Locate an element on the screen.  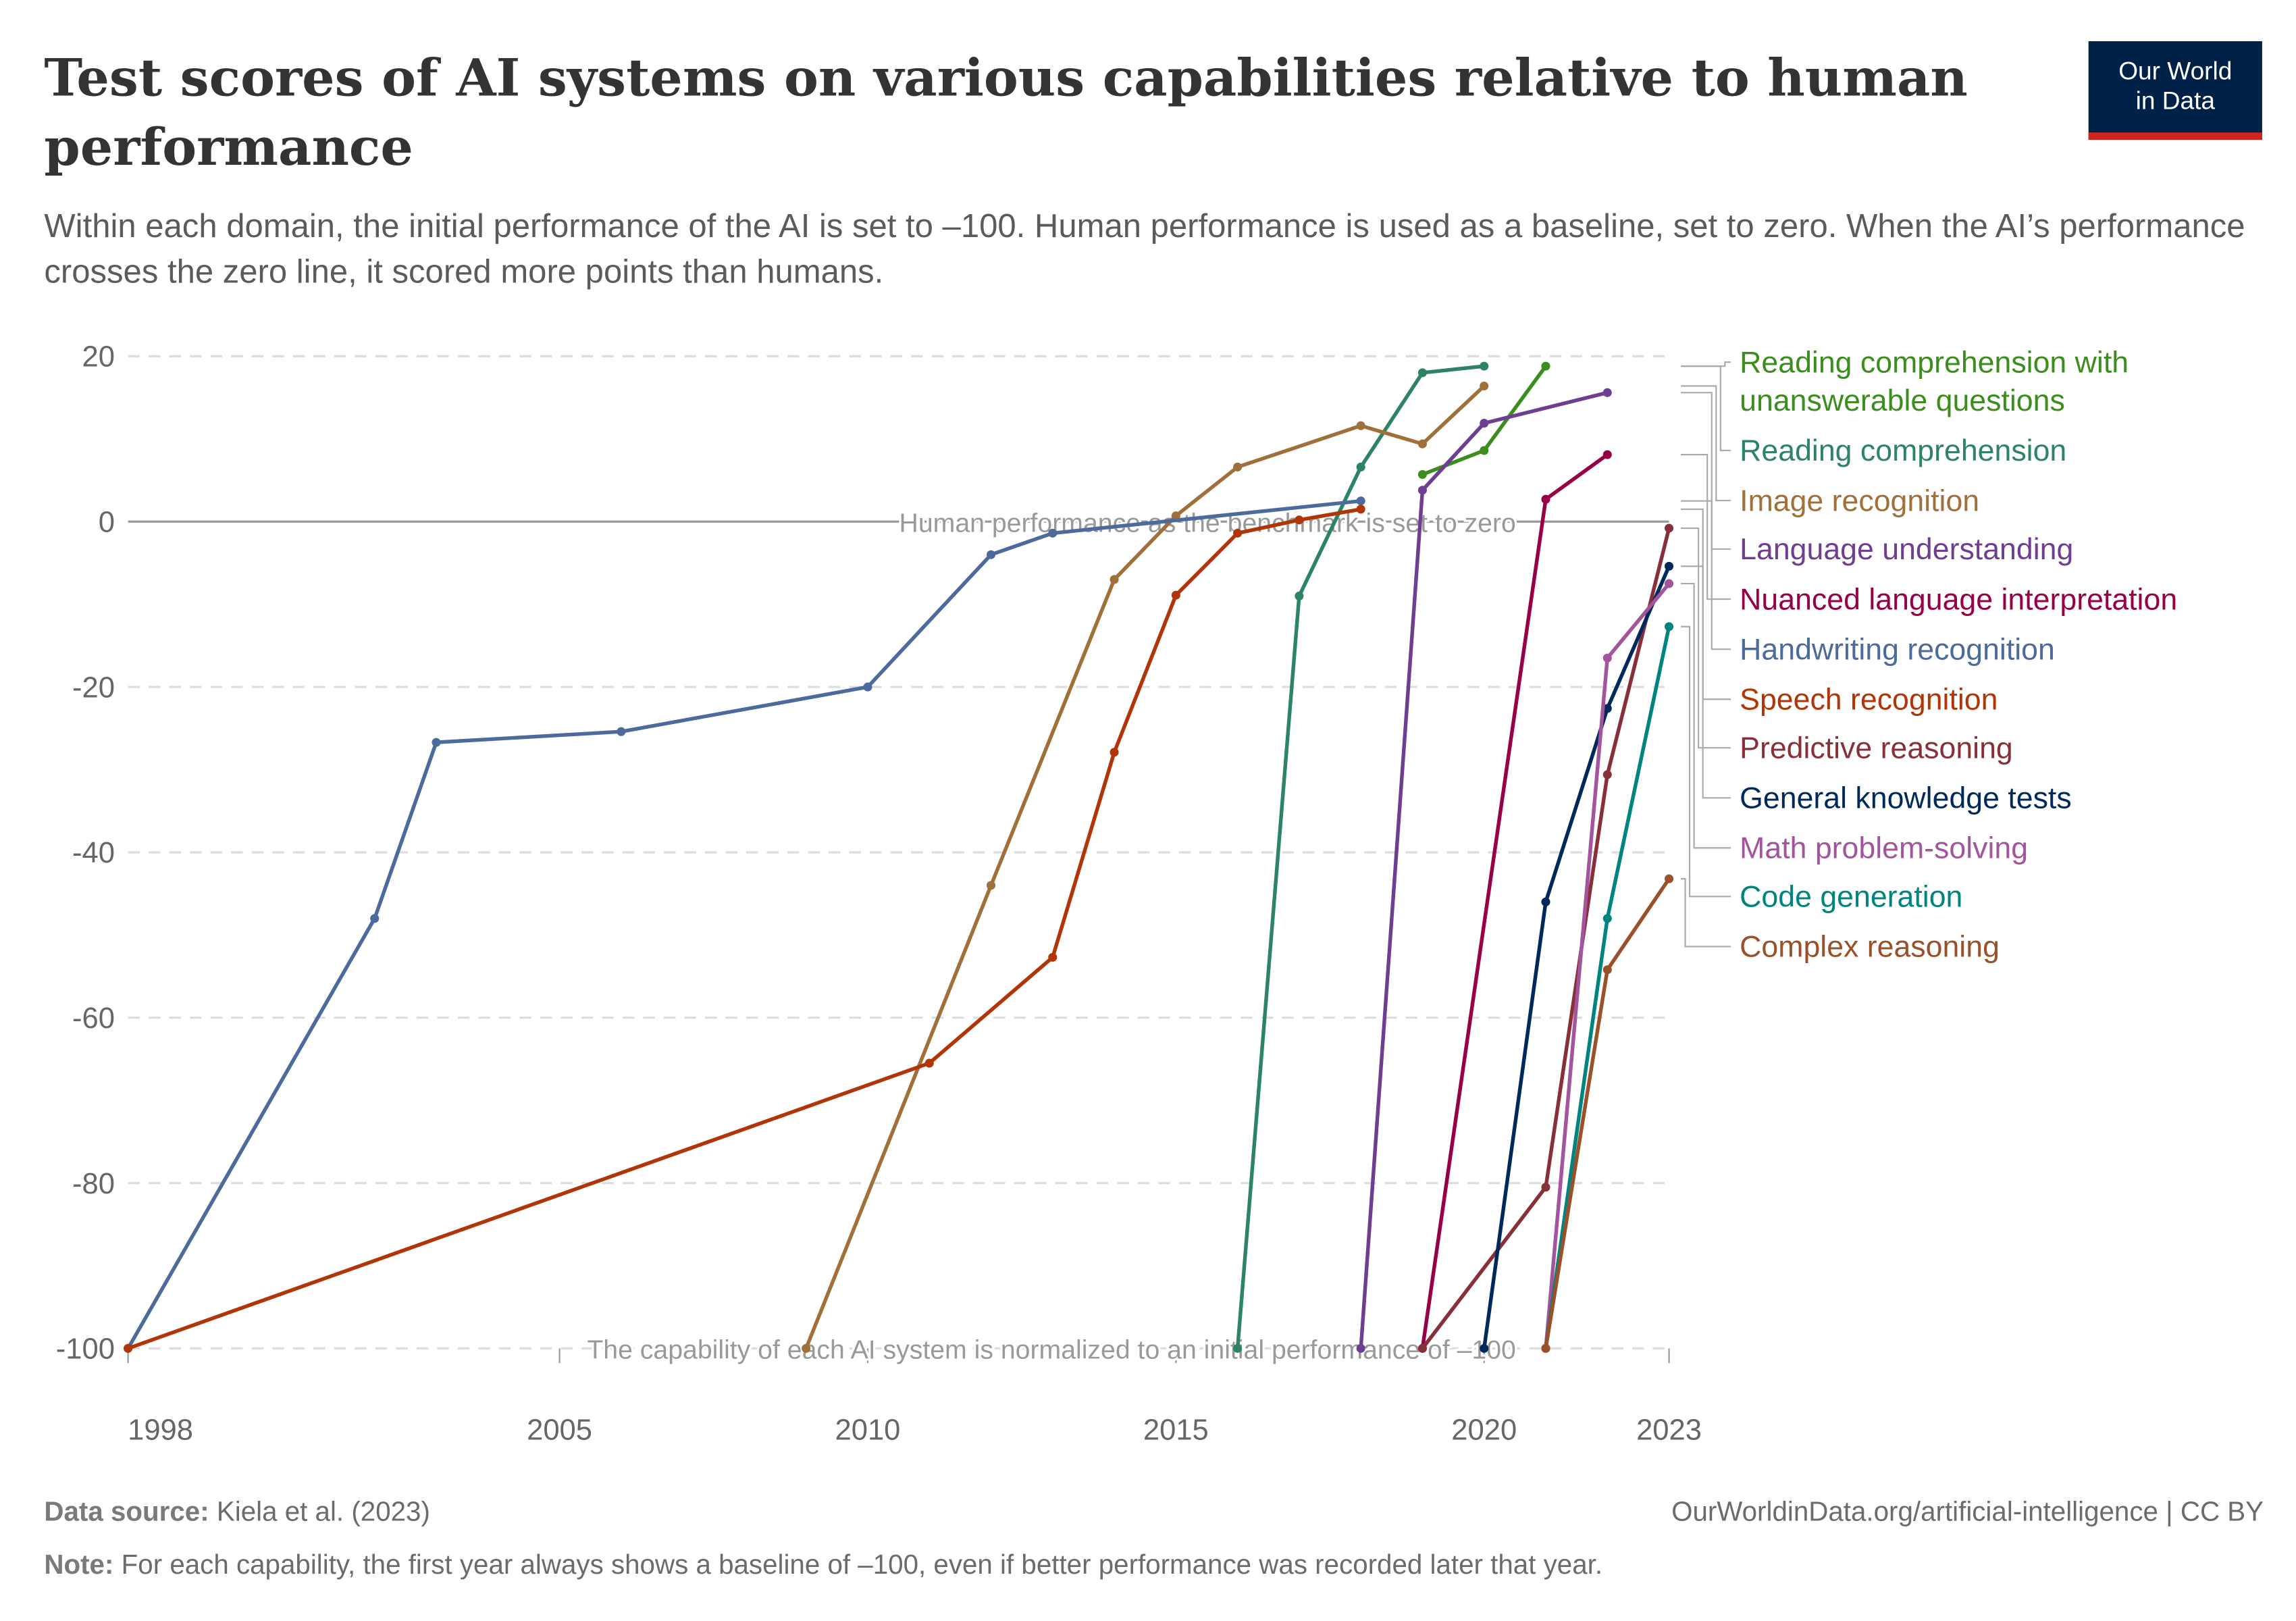
logo-text-2: in Data is located at coordinates (2175, 100).